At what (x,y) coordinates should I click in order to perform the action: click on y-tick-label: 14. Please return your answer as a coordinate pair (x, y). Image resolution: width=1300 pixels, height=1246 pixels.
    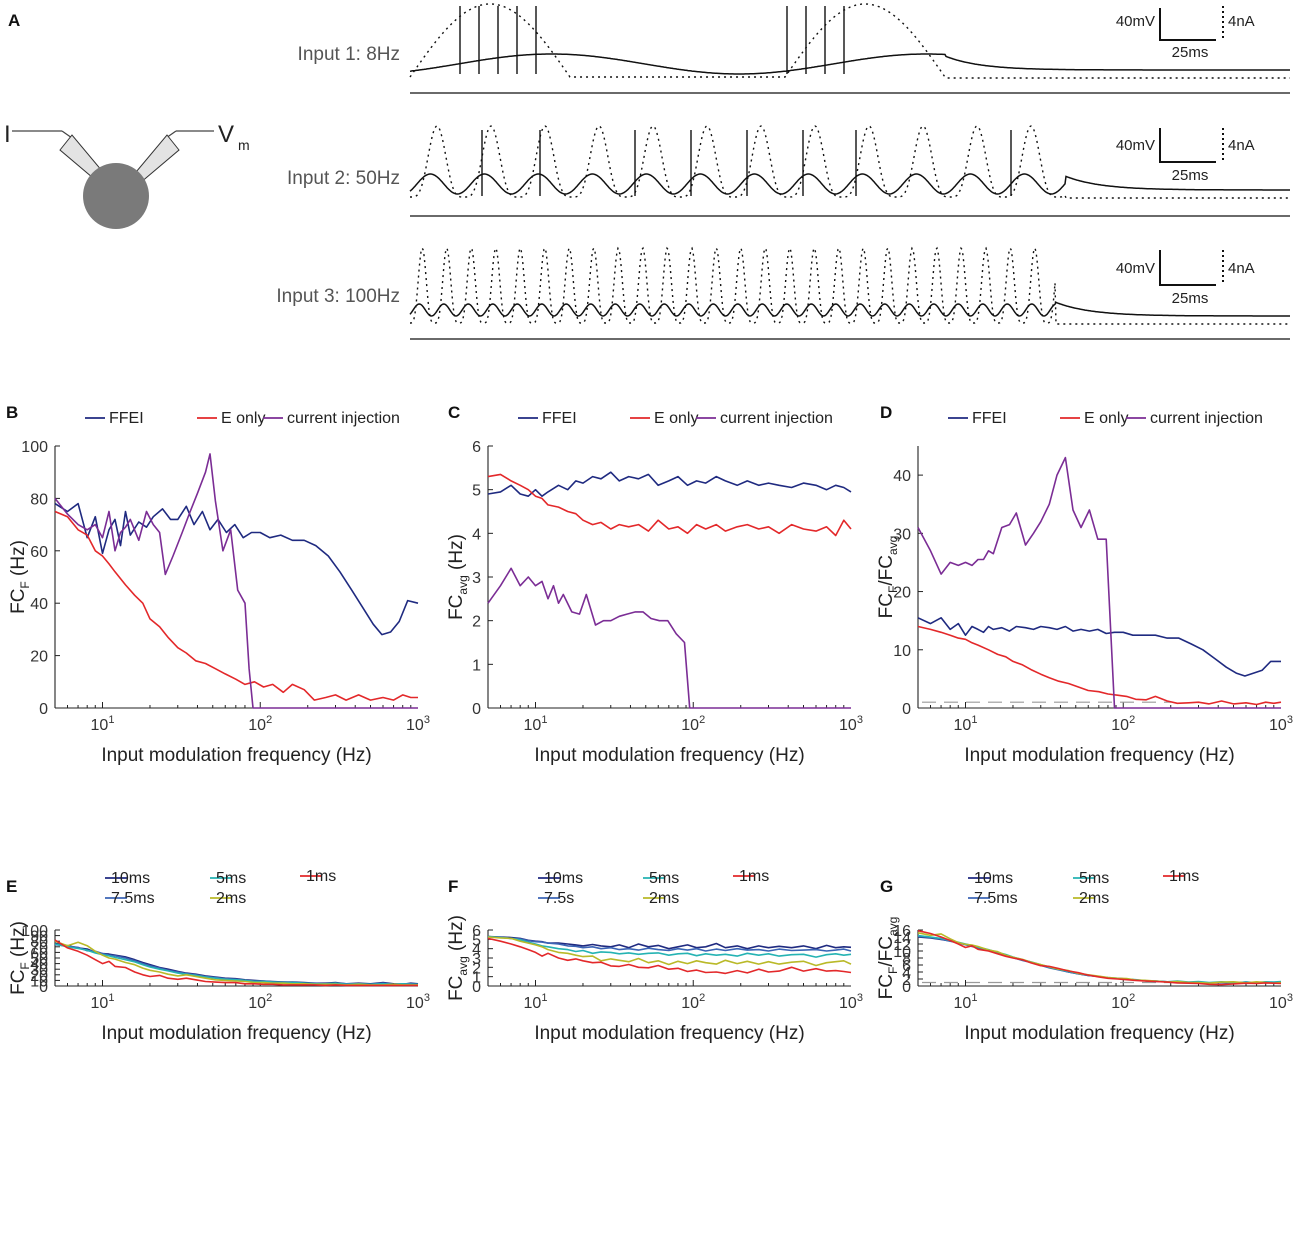
    Looking at the image, I should click on (902, 938).